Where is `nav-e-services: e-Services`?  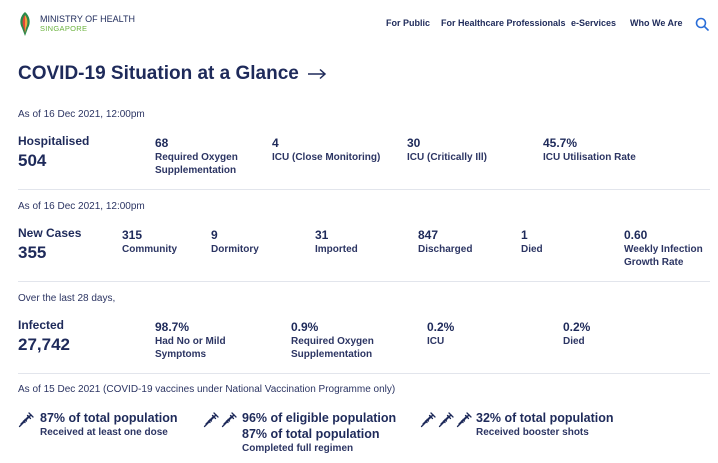 nav-e-services: e-Services is located at coordinates (594, 23).